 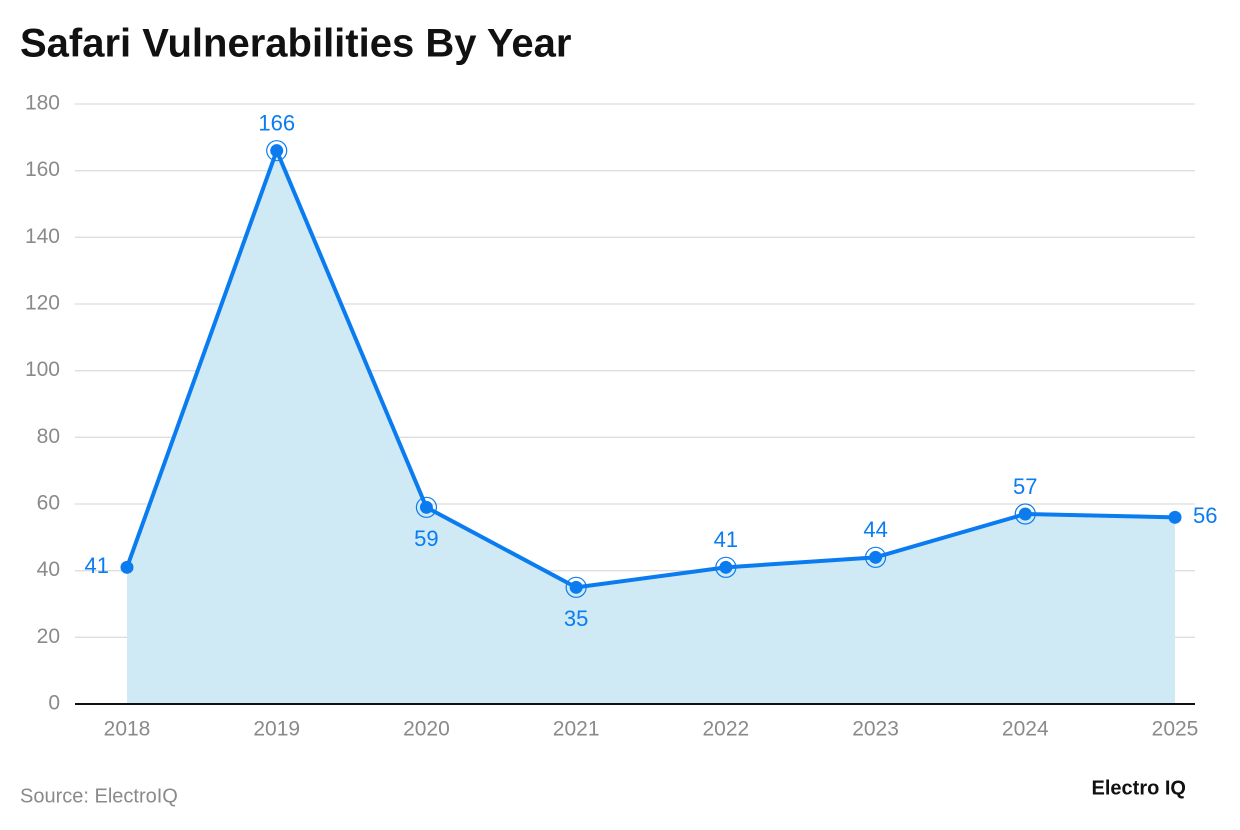 What do you see at coordinates (875, 729) in the screenshot?
I see `x-tick-label: 2023` at bounding box center [875, 729].